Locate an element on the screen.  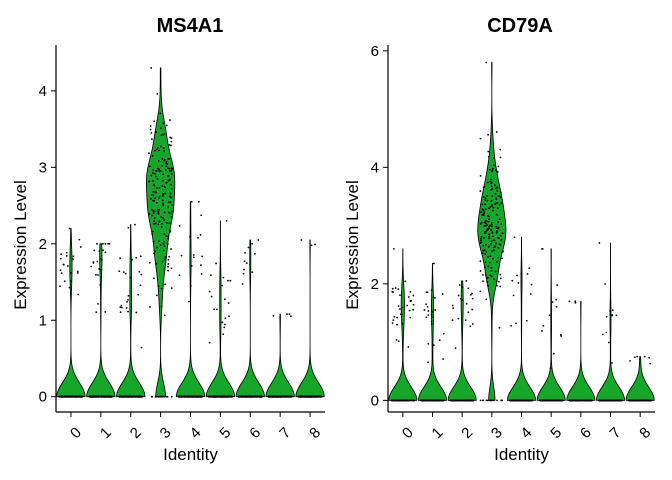
x-tick-label: 2 is located at coordinates (136, 433).